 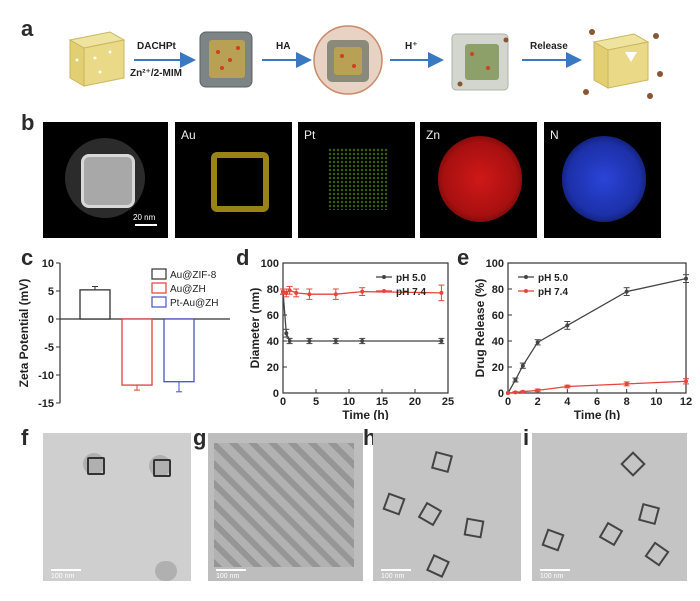 What do you see at coordinates (526, 437) in the screenshot?
I see `panel-label-i: i` at bounding box center [526, 437].